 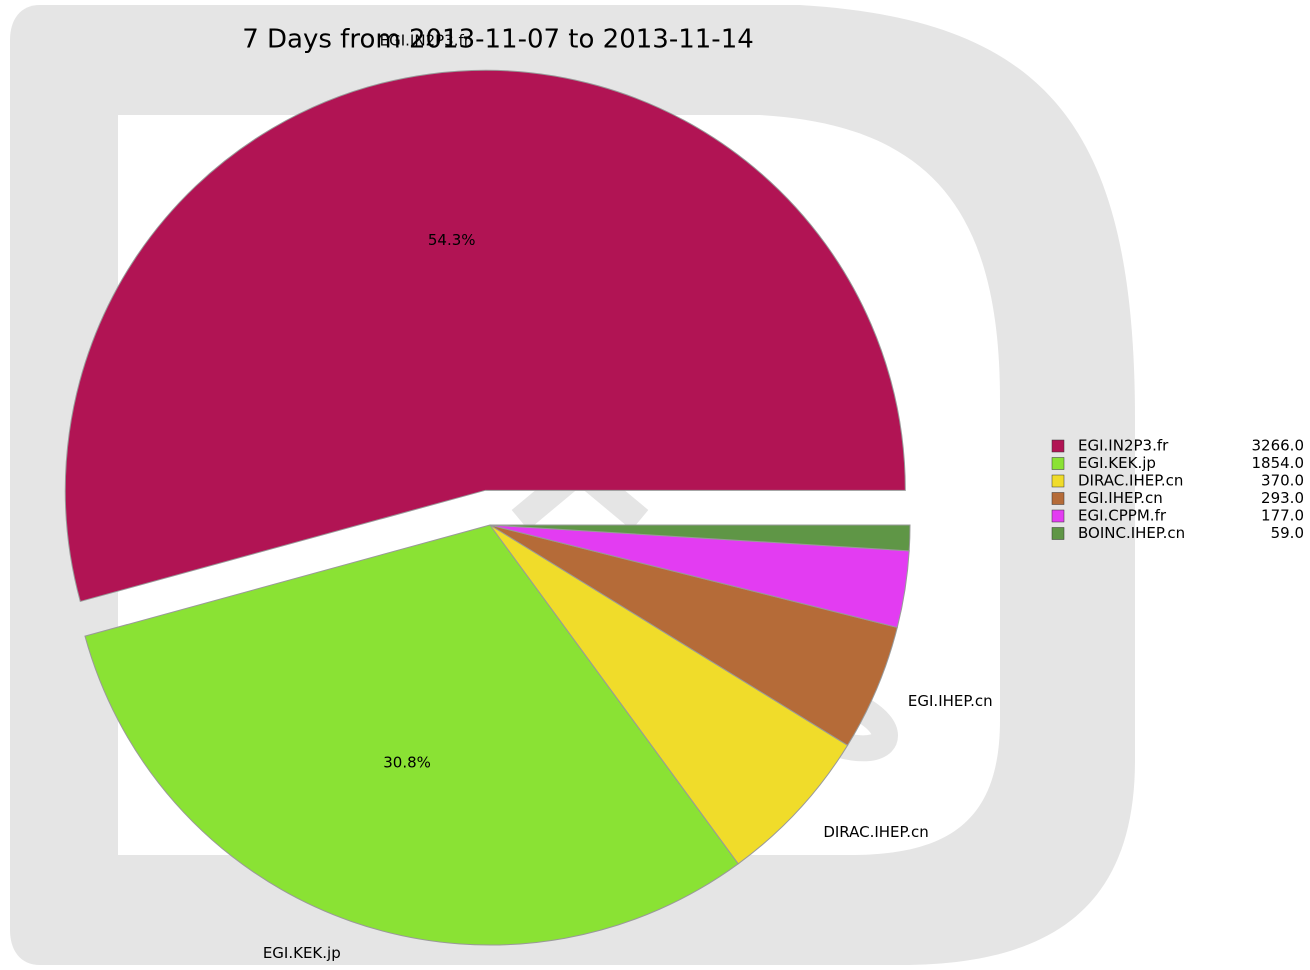 What do you see at coordinates (302, 953) in the screenshot?
I see `slice-label: EGI.KEK.jp` at bounding box center [302, 953].